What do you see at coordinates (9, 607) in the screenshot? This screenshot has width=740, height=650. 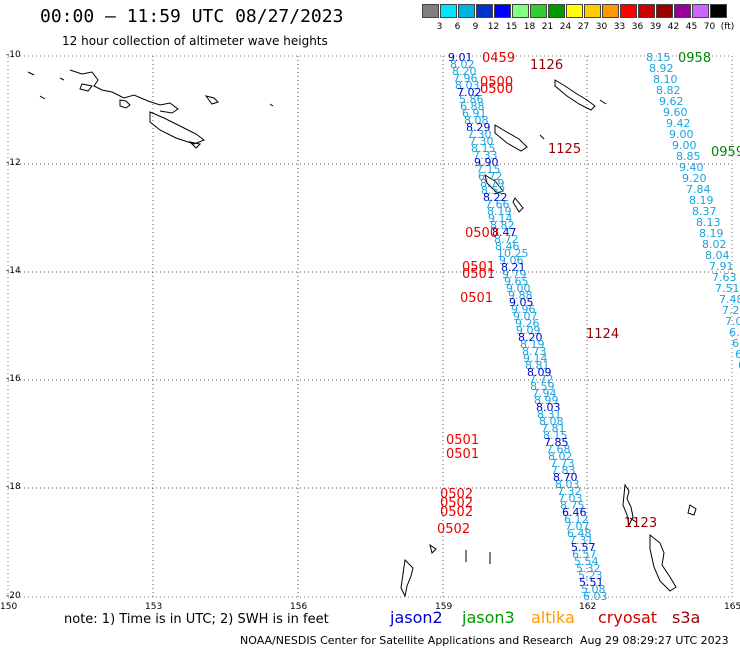 I see `longitude-label: 150` at bounding box center [9, 607].